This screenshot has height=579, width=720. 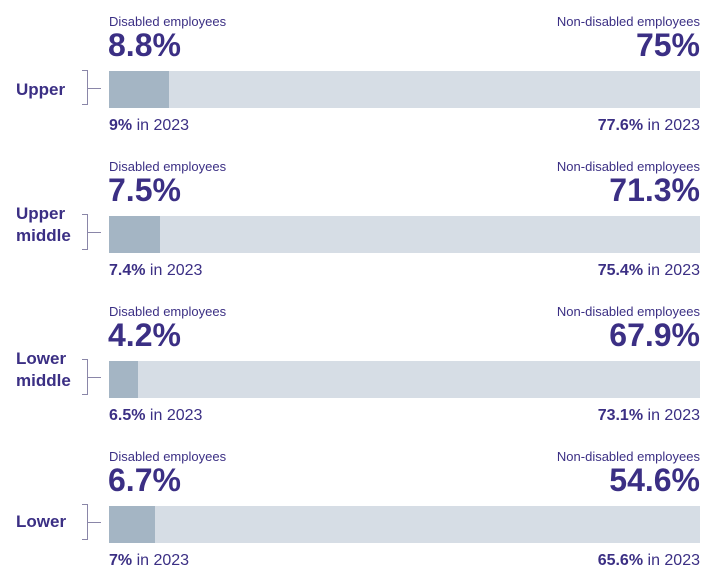 I want to click on nondisabled-2023-value: 65.6%, so click(x=620, y=560).